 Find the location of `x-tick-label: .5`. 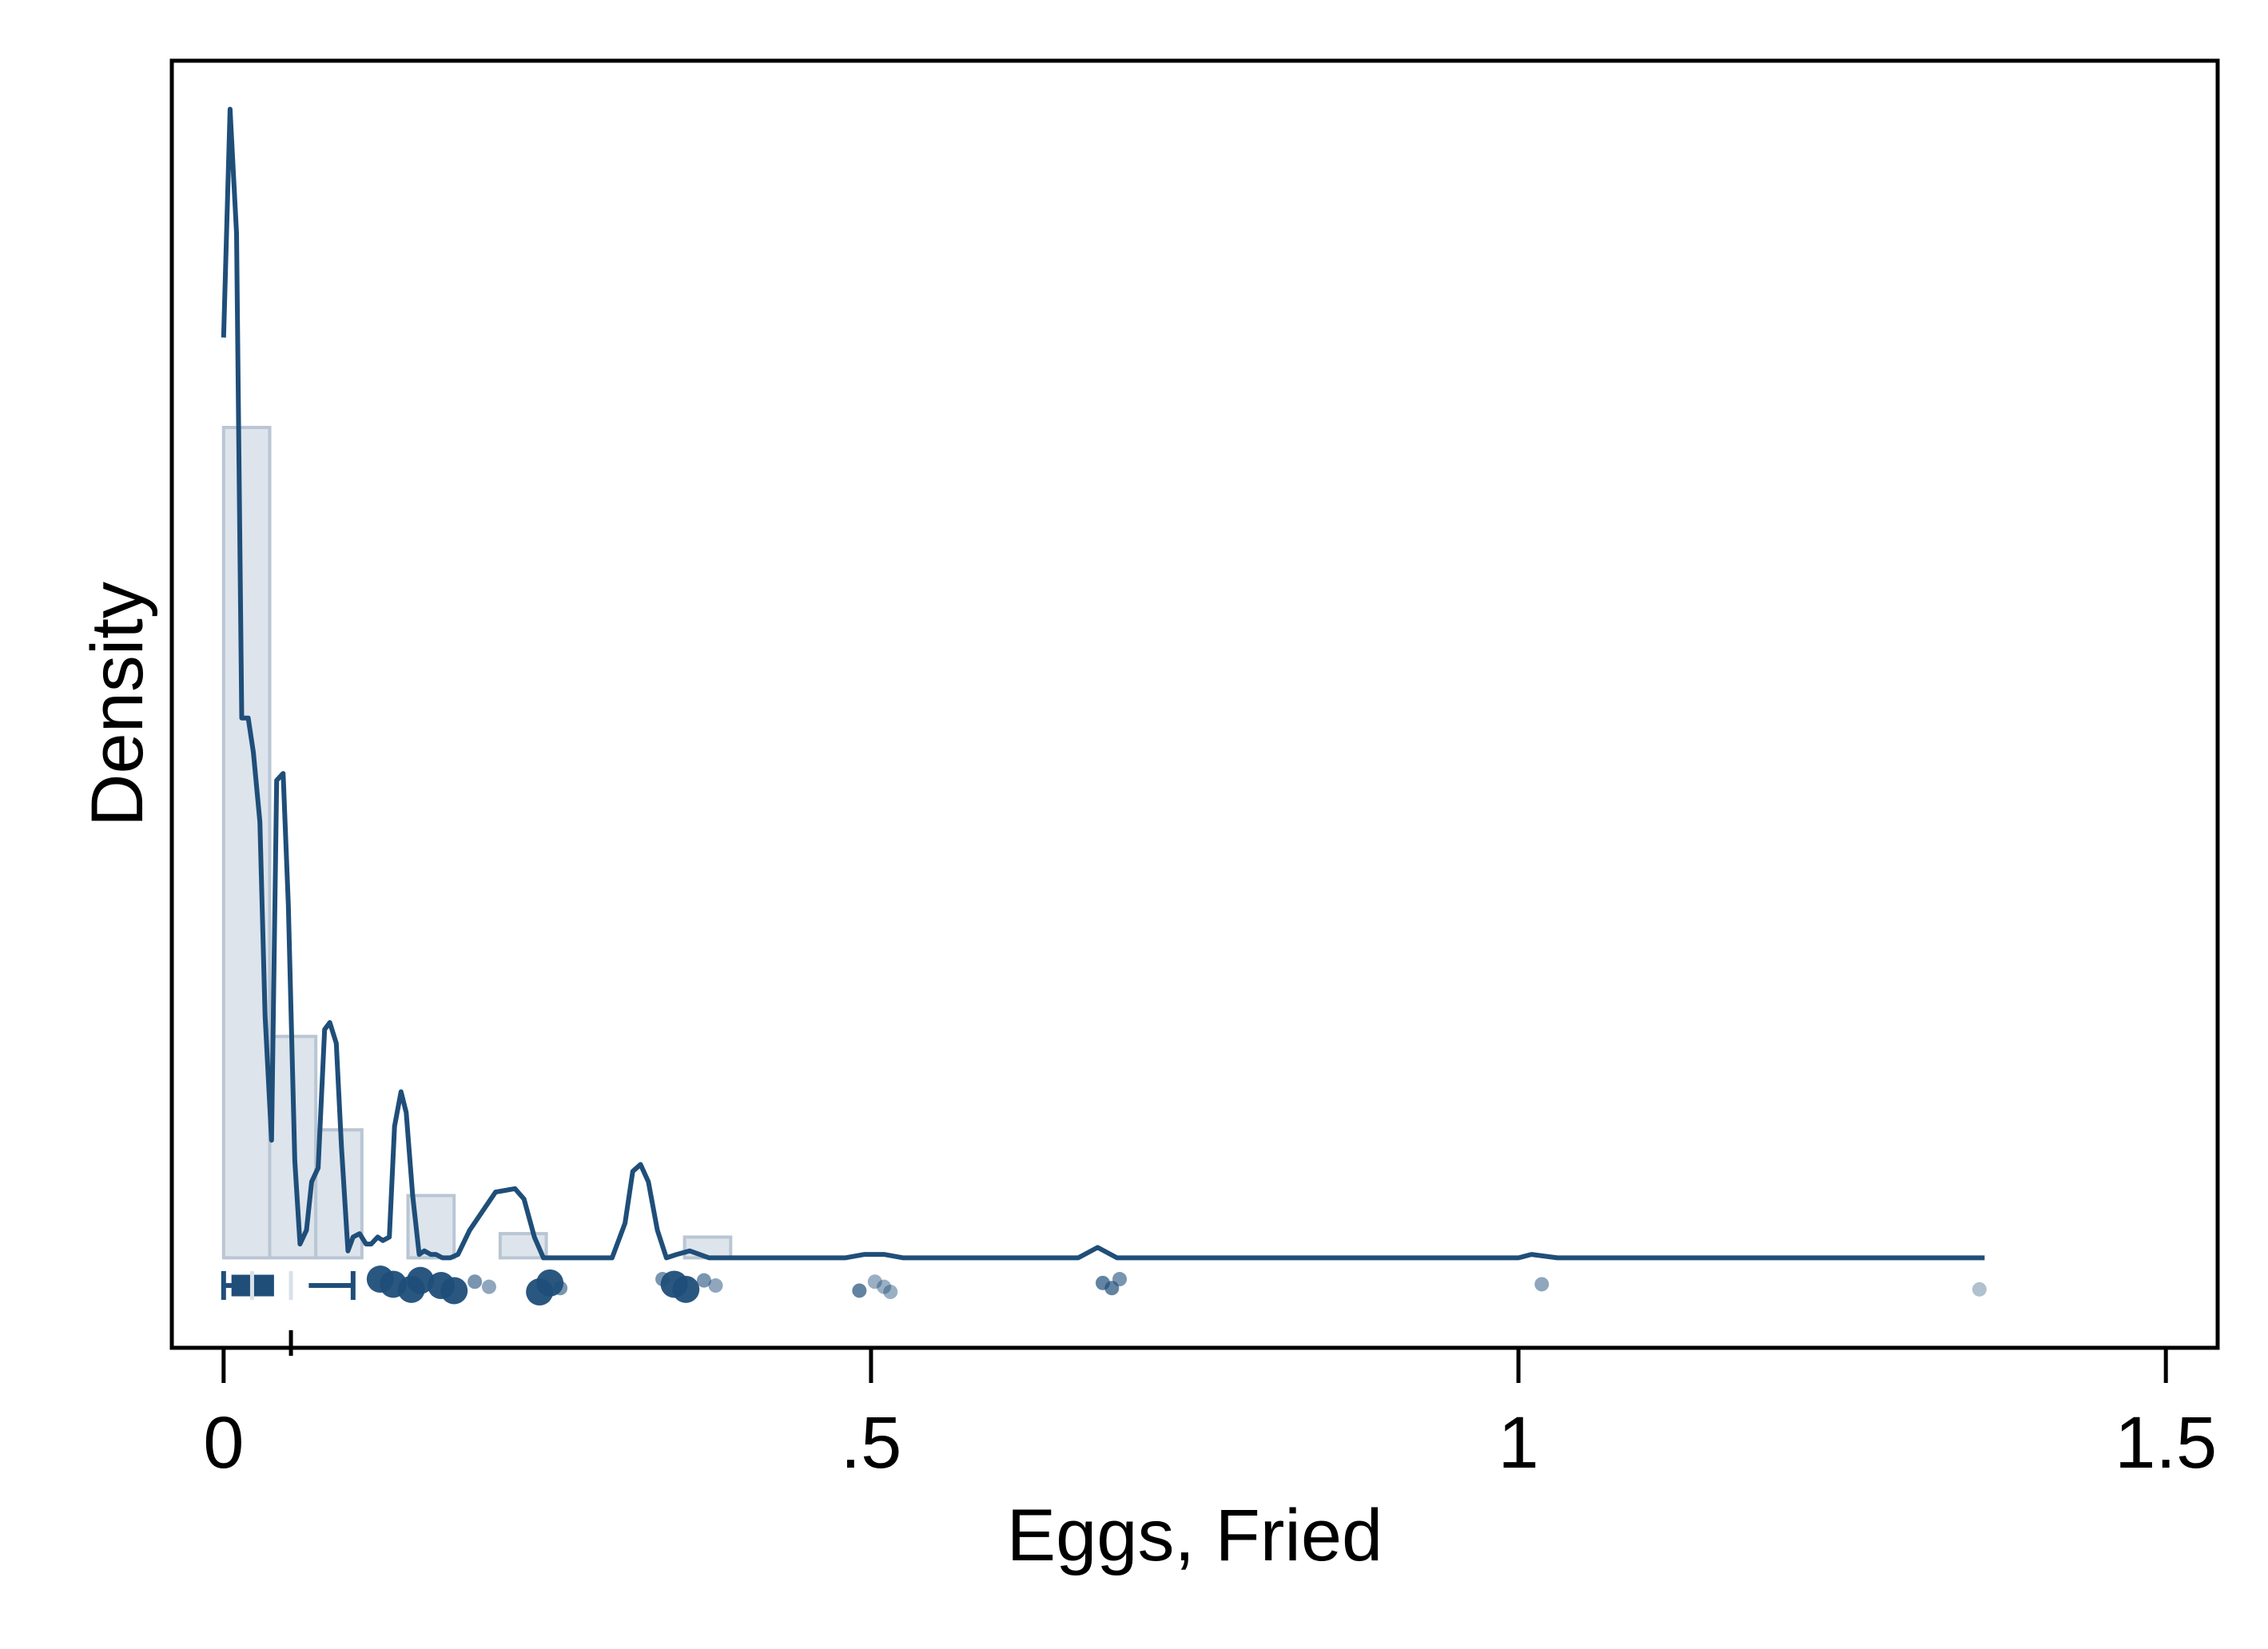

x-tick-label: .5 is located at coordinates (871, 1443).